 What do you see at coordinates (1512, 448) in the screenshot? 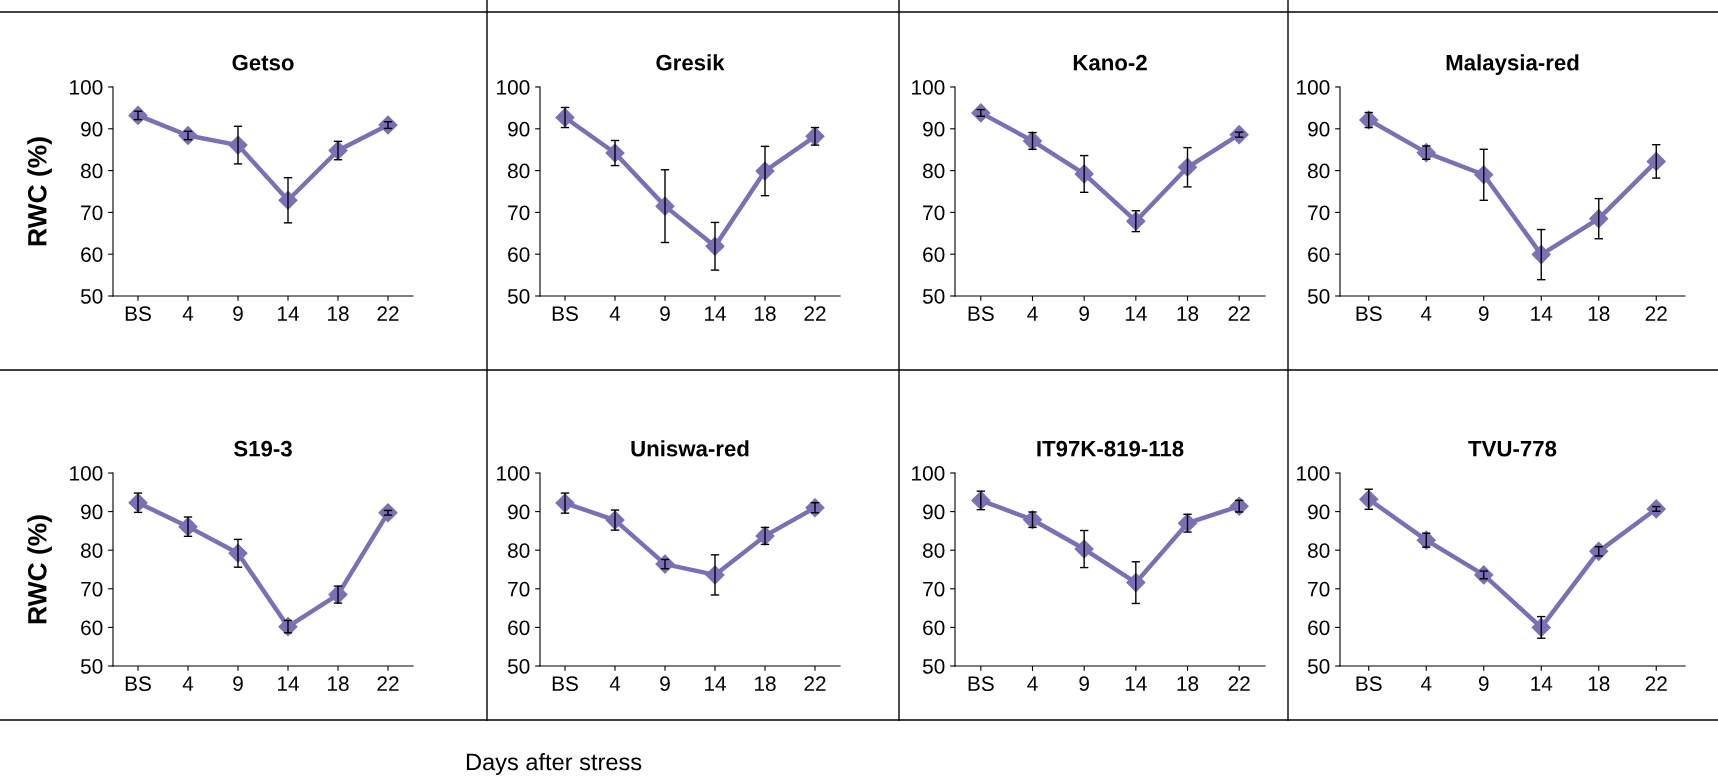
I see `chart-title: TVU-778` at bounding box center [1512, 448].